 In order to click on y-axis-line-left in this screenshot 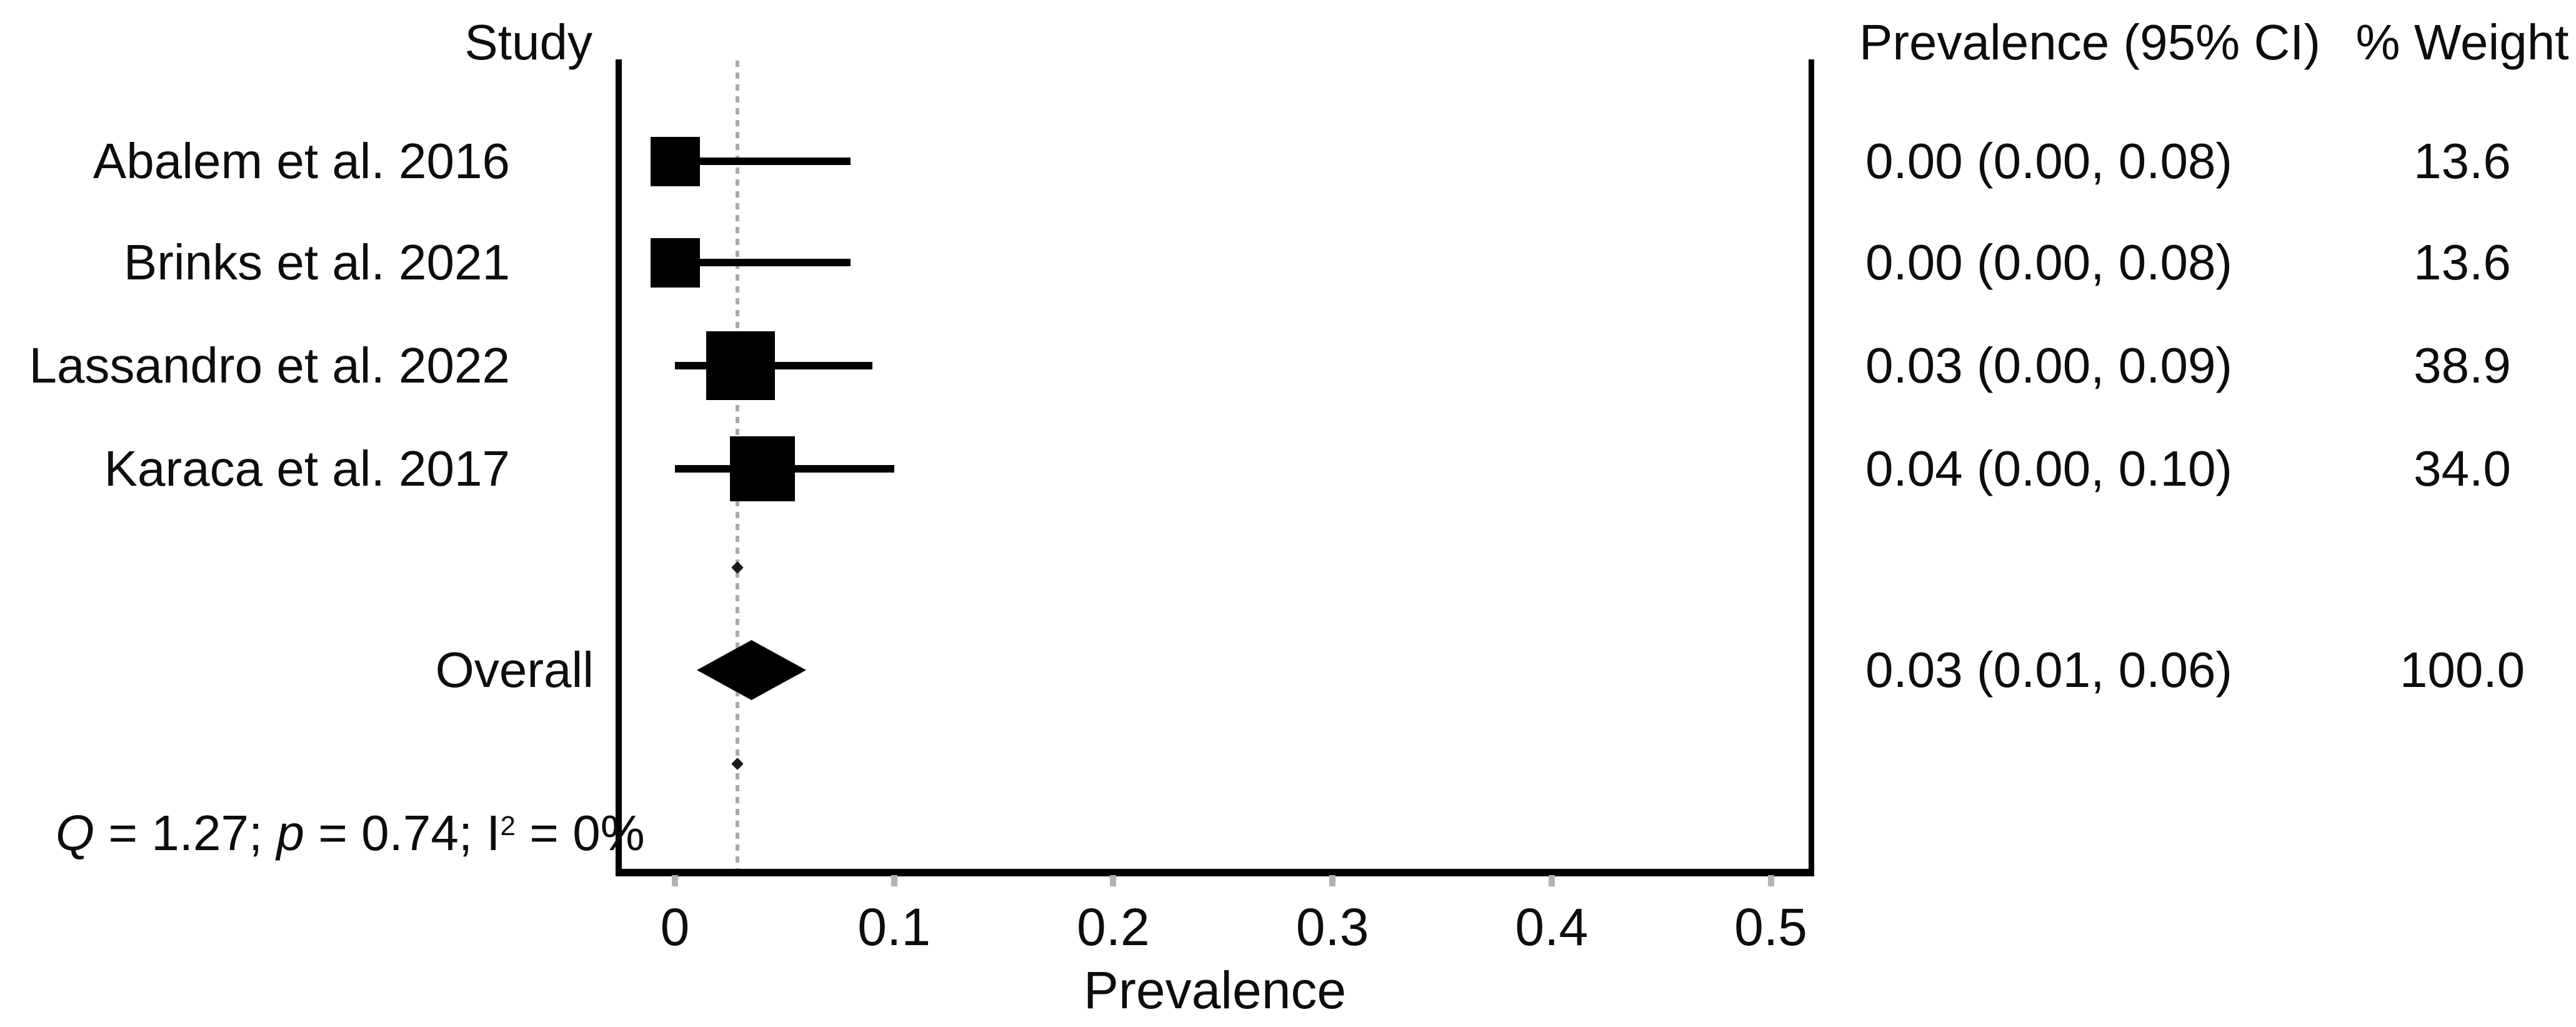, I will do `click(619, 467)`.